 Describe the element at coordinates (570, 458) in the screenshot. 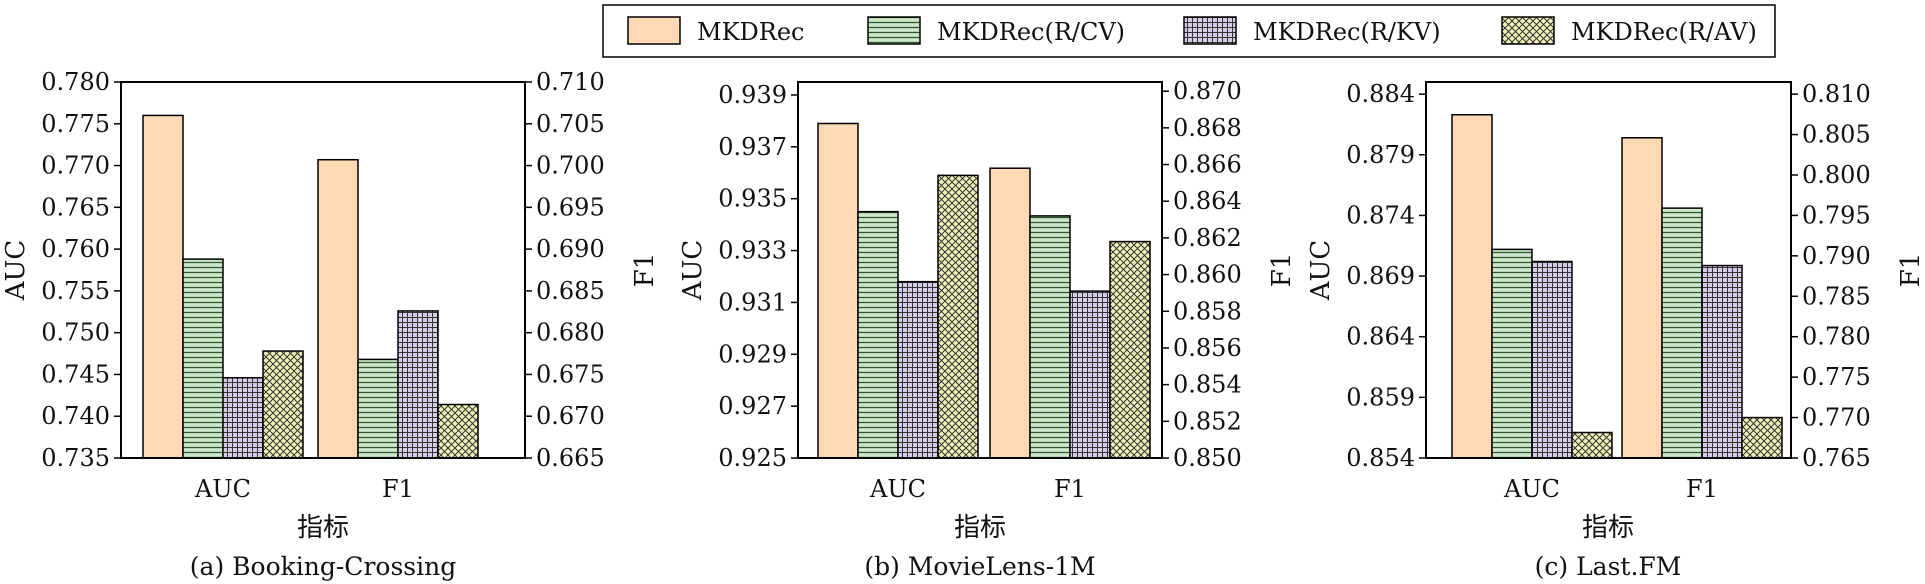

I see `right-tick-label: 0.665` at that location.